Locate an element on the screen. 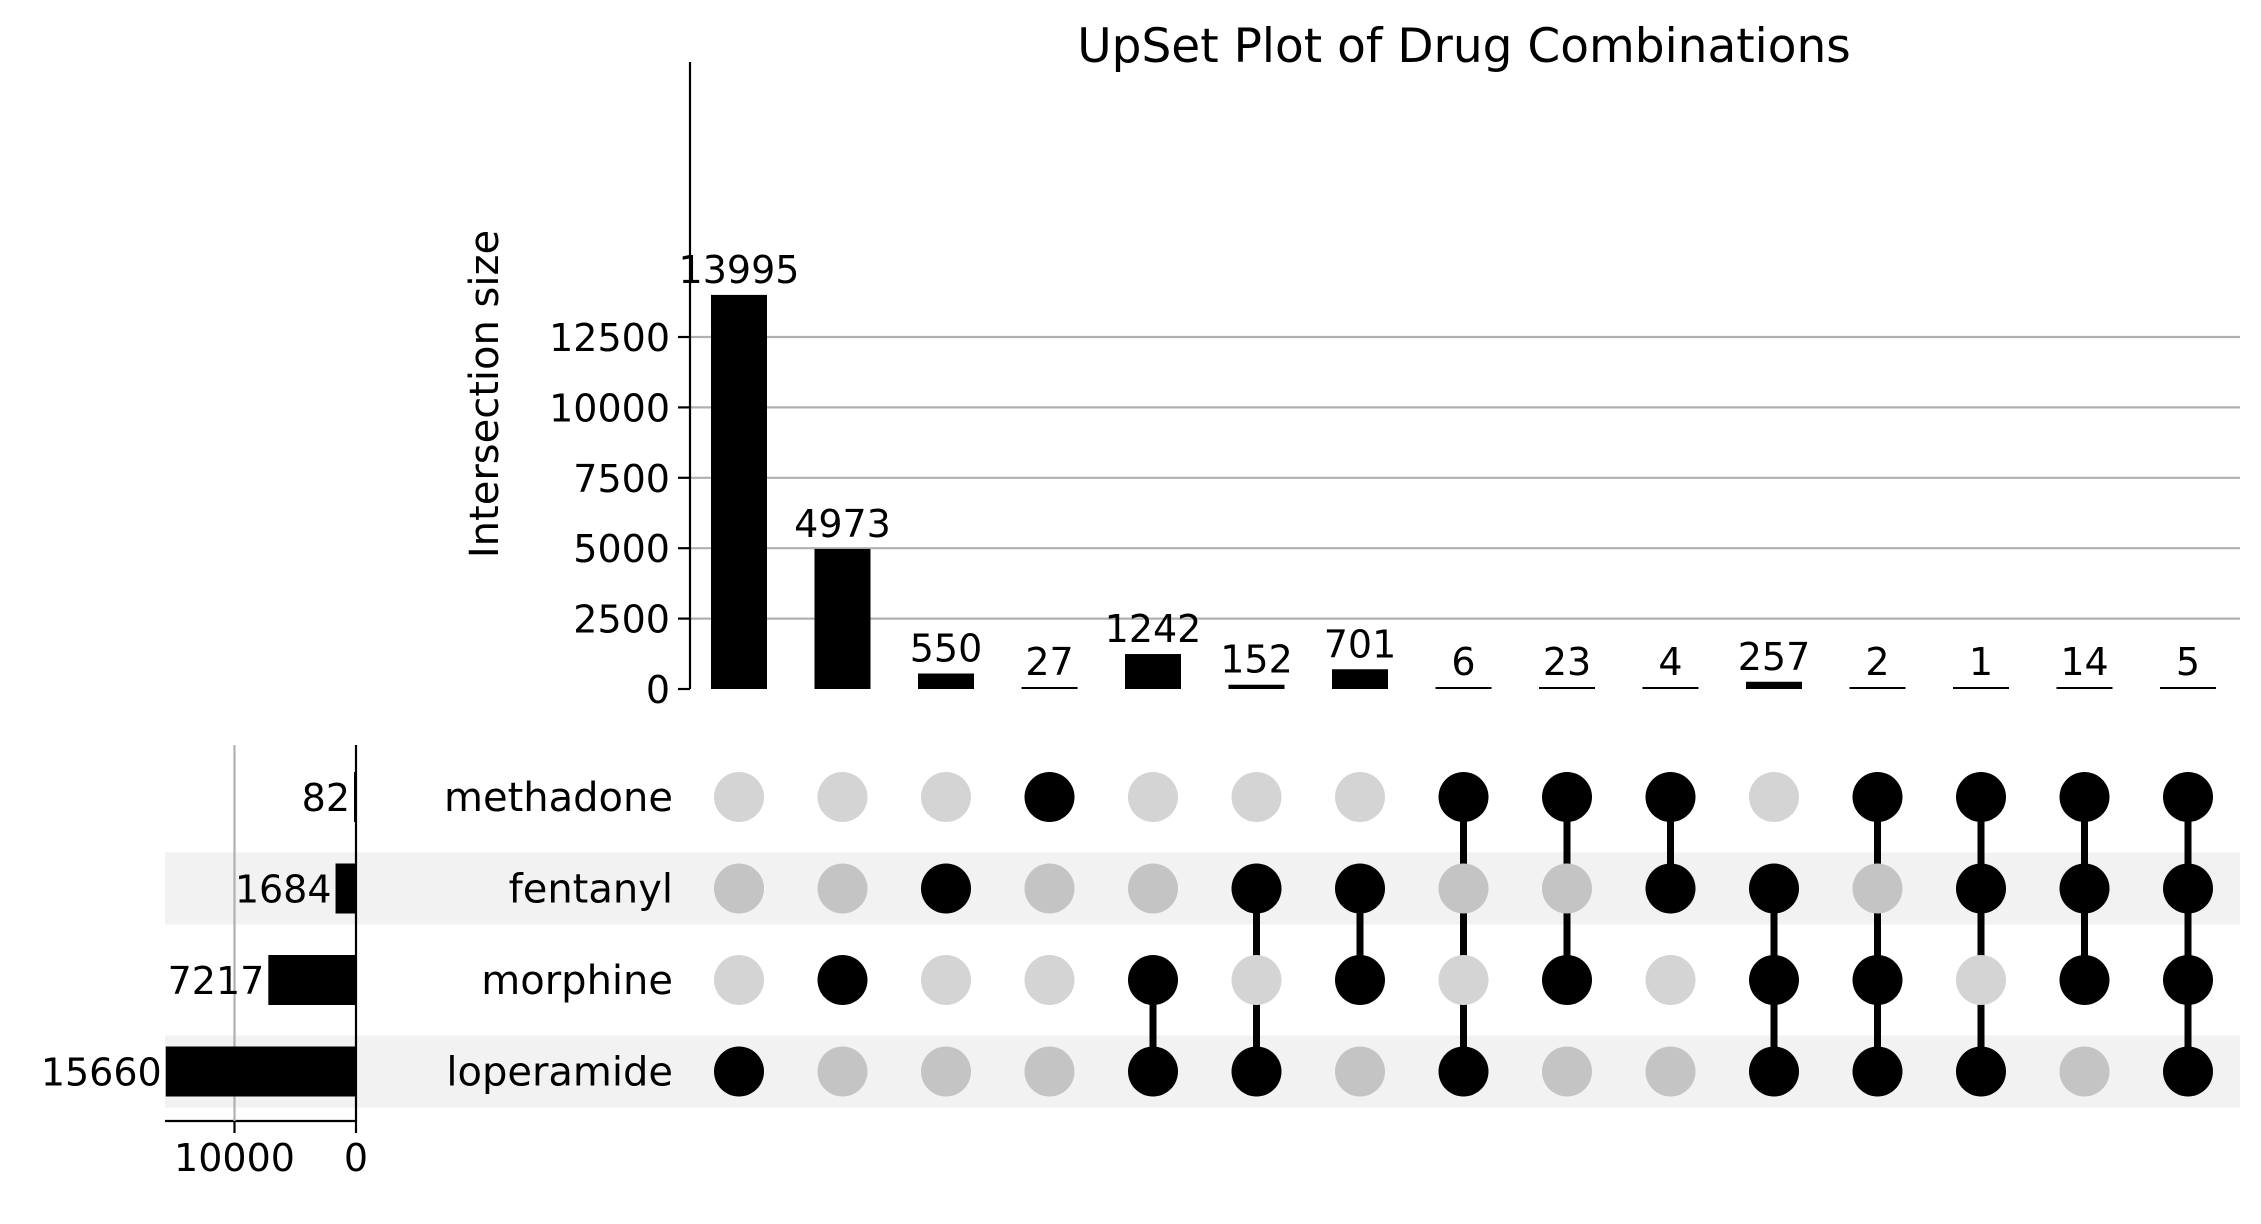 The width and height of the screenshot is (2261, 1224). chart-title: UpSet Plot of Drug Combinations is located at coordinates (1464, 46).